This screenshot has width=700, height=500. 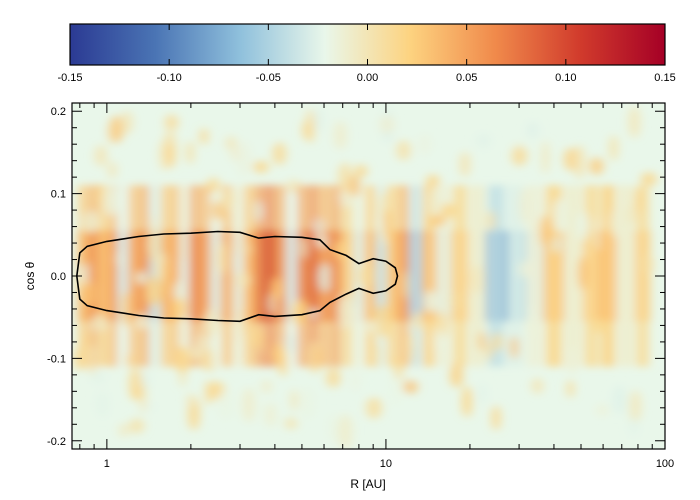 What do you see at coordinates (56, 442) in the screenshot?
I see `y-tick-label: -0.2` at bounding box center [56, 442].